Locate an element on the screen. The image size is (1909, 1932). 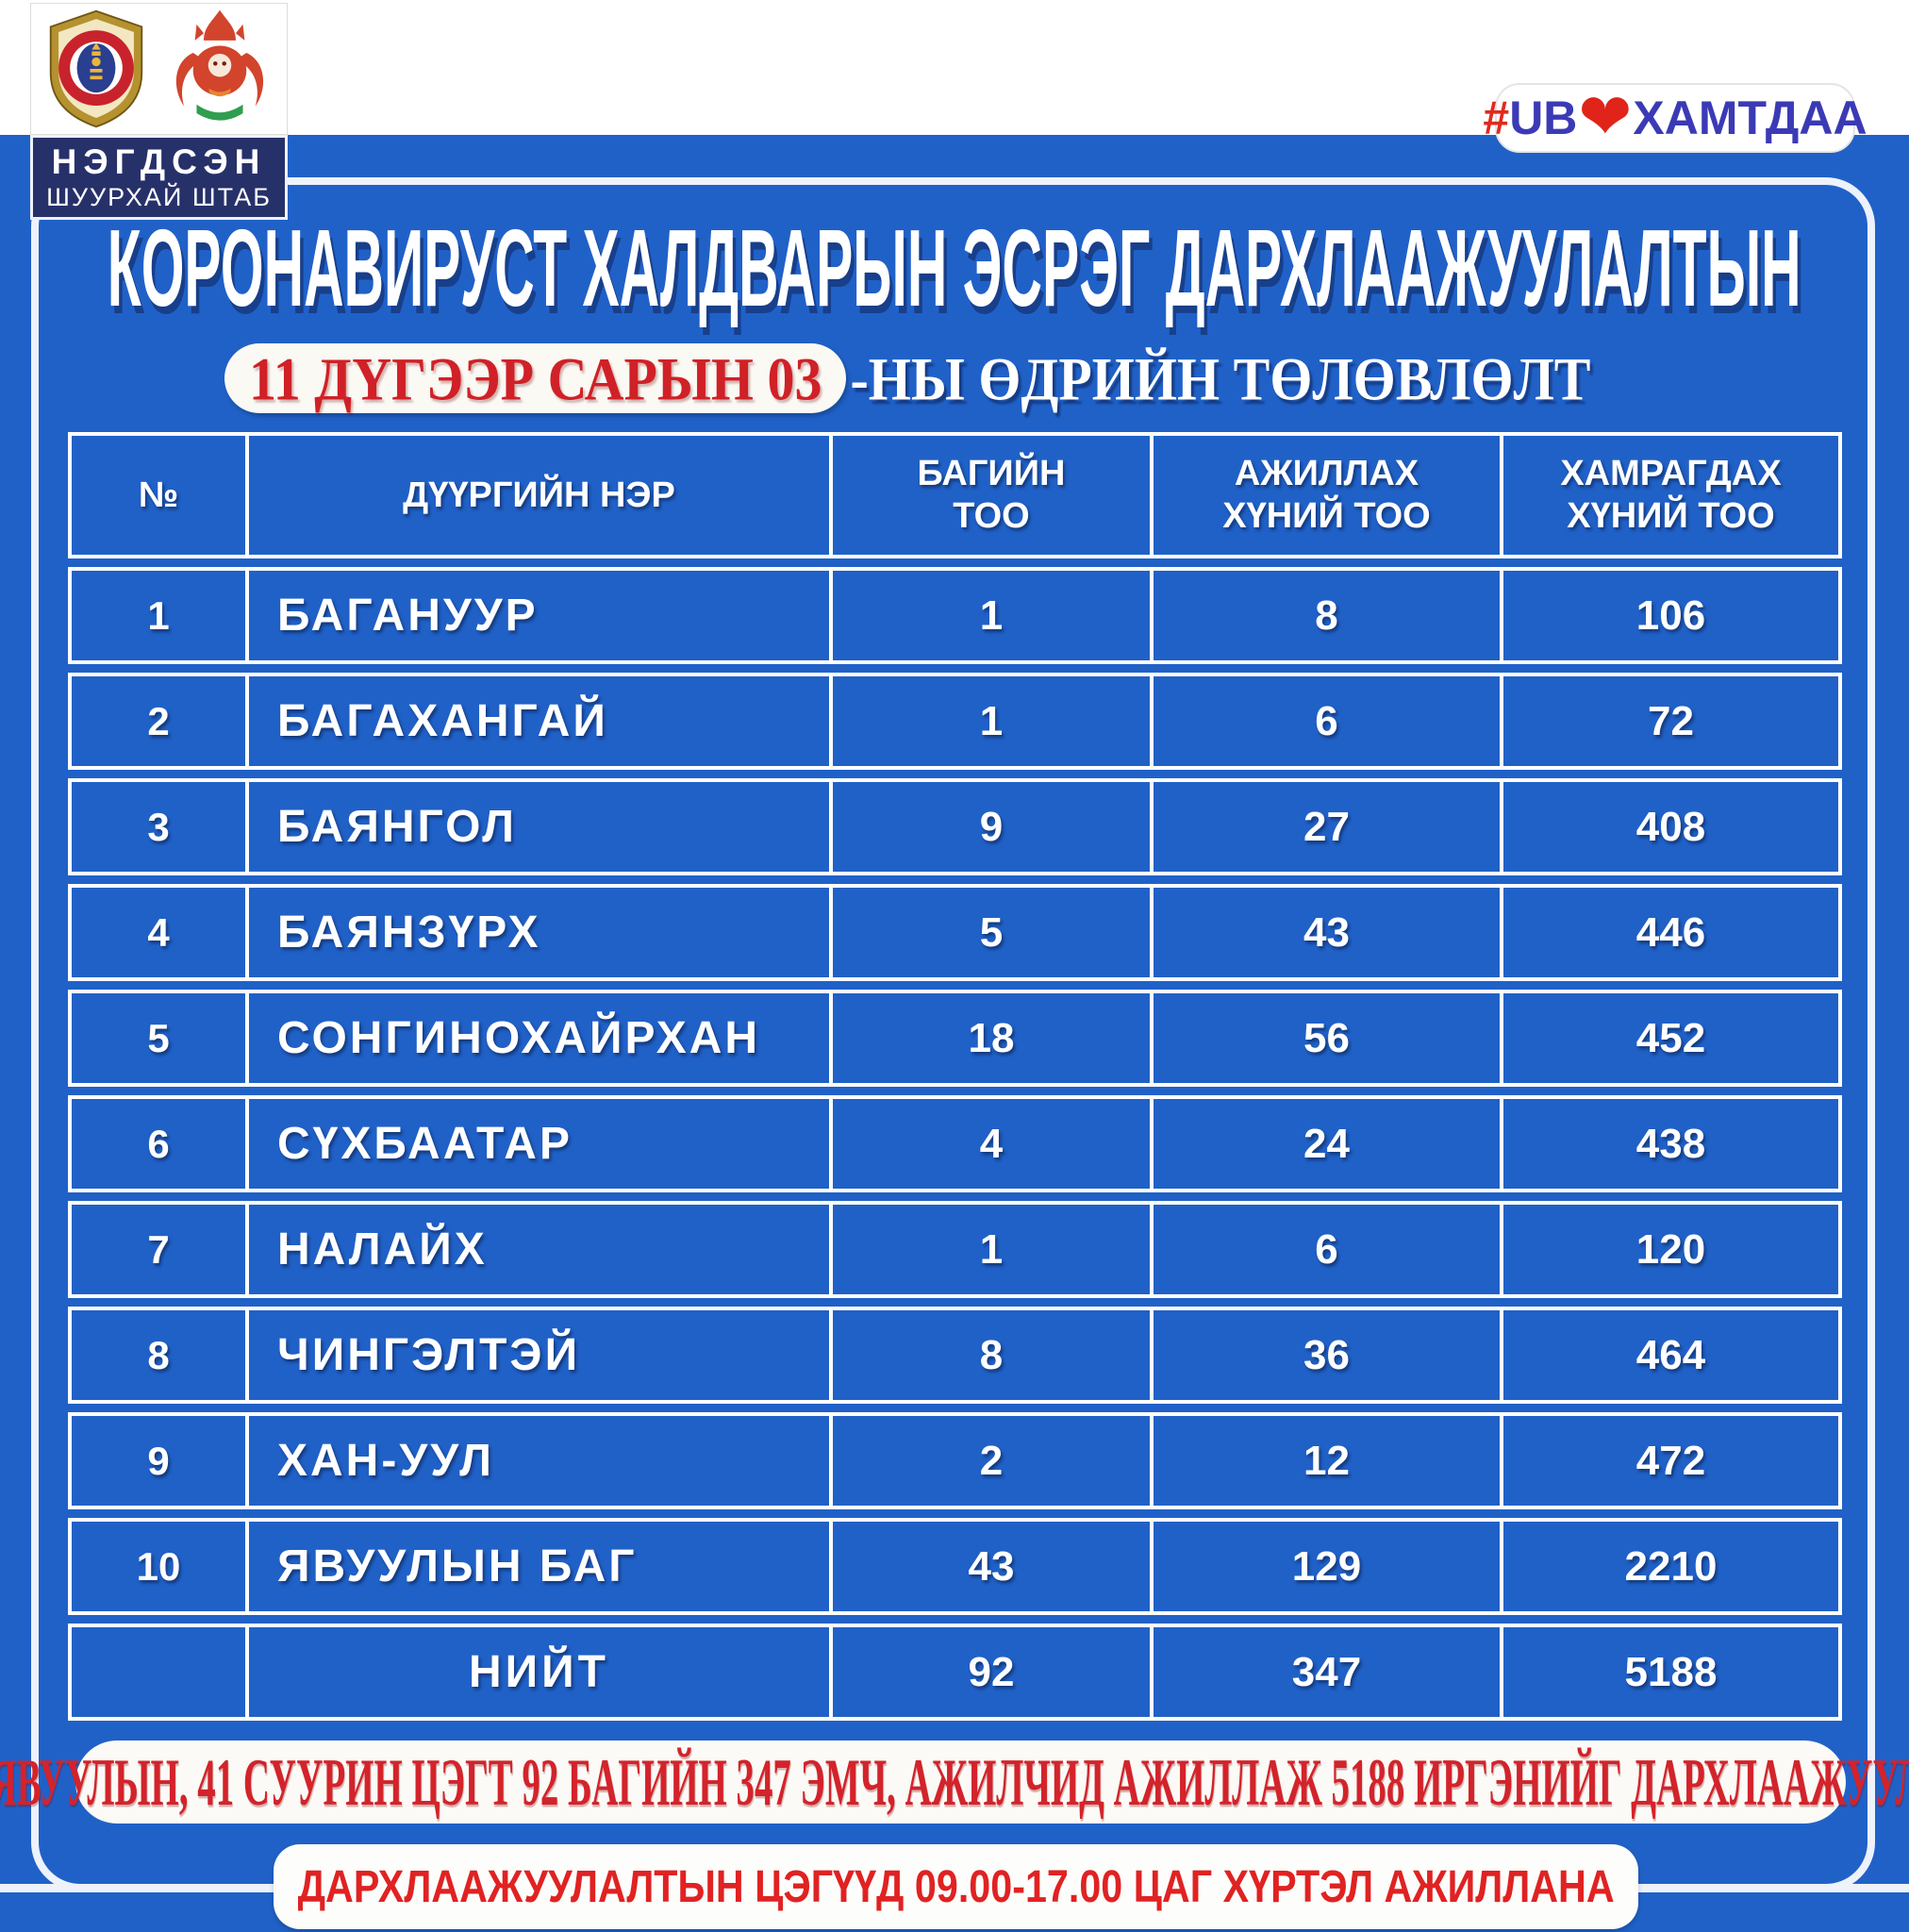
covered-cell: 438 is located at coordinates (1673, 1143).